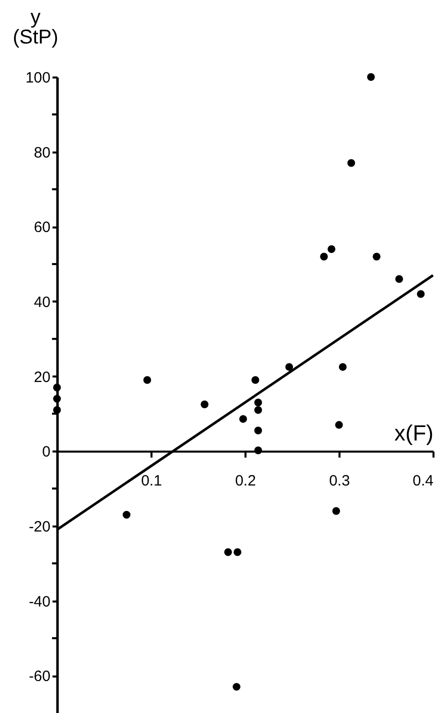 The height and width of the screenshot is (713, 440). I want to click on x-tick-label: 0.1, so click(151, 481).